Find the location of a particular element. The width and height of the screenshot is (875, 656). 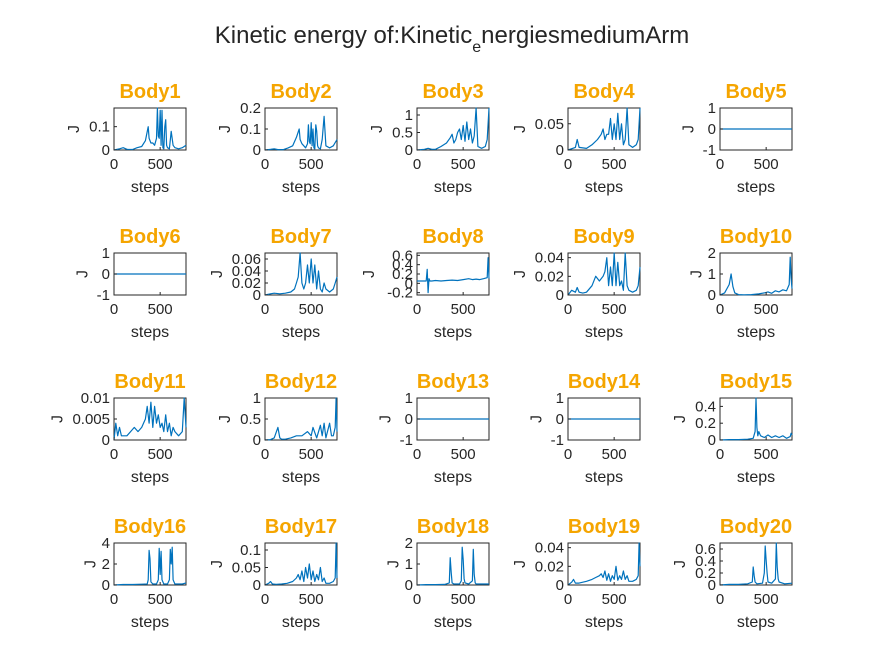

plot-area is located at coordinates (756, 564).